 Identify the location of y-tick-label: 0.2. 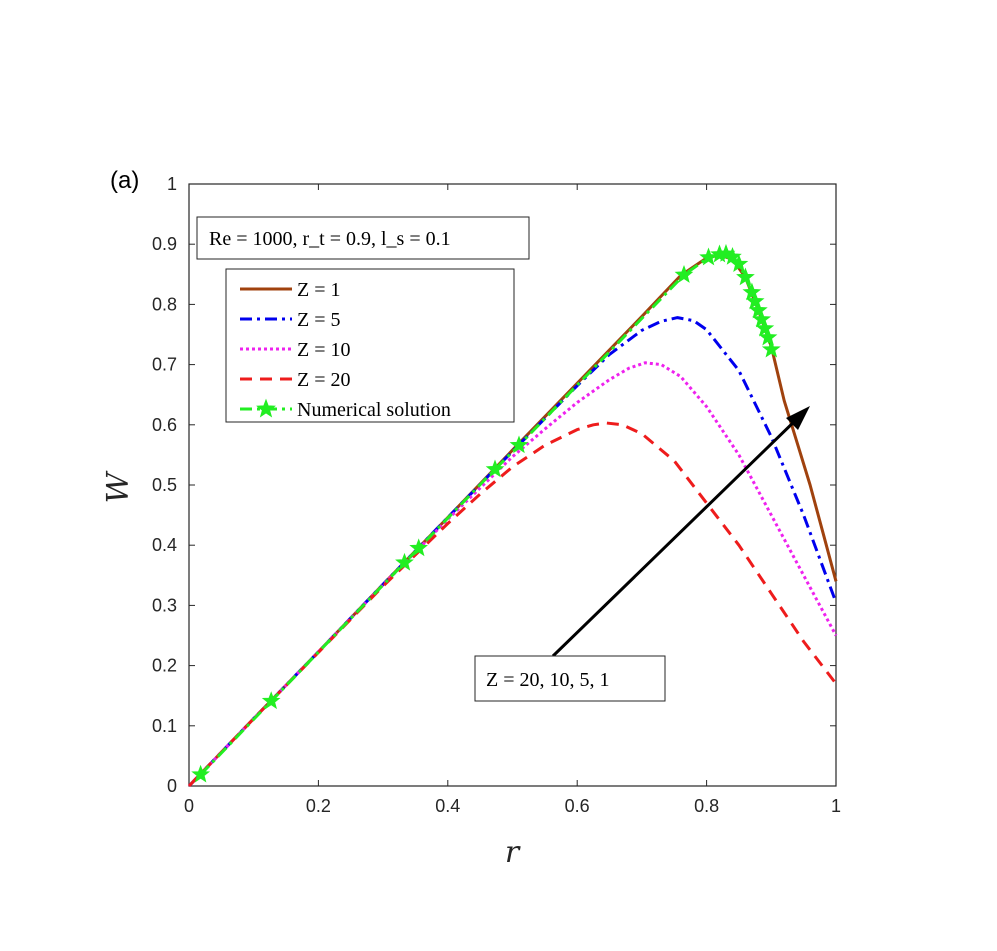
(164, 666).